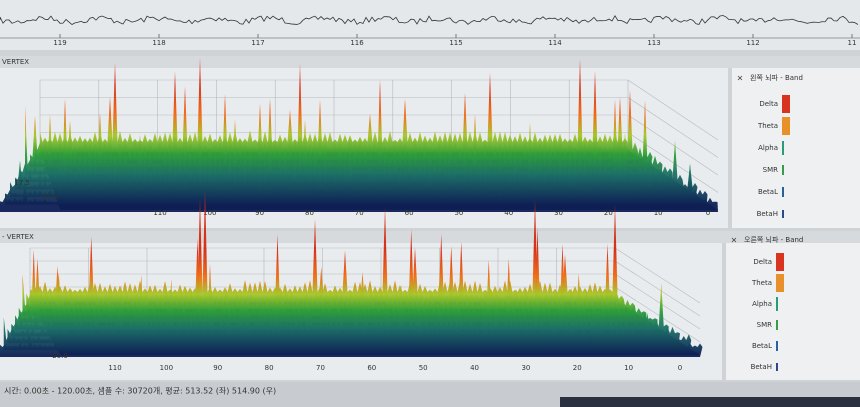 Image resolution: width=860 pixels, height=407 pixels. What do you see at coordinates (455, 43) in the screenshot?
I see `strip-tick-label: 115` at bounding box center [455, 43].